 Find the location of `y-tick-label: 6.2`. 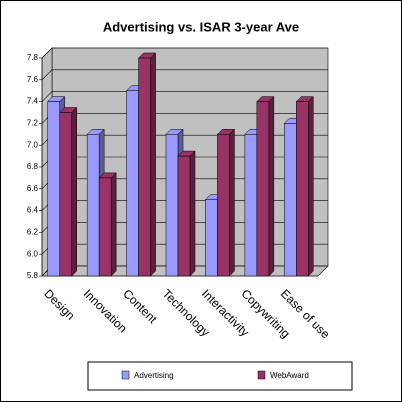

y-tick-label: 6.2 is located at coordinates (33, 232).